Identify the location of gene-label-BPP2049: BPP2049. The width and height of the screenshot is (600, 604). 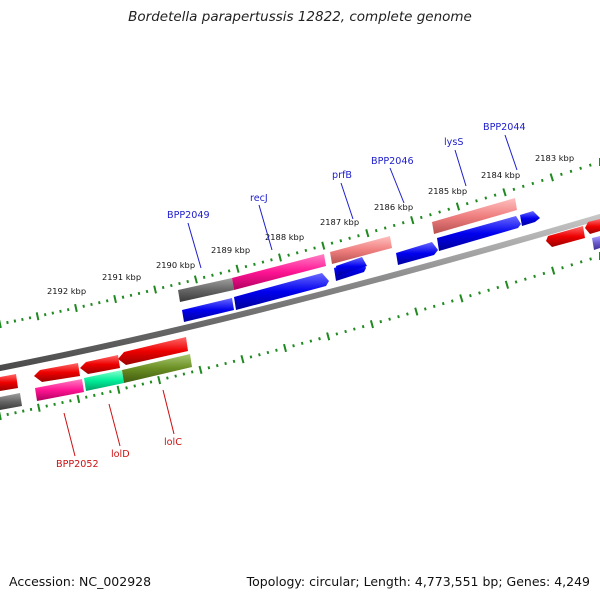
(188, 215).